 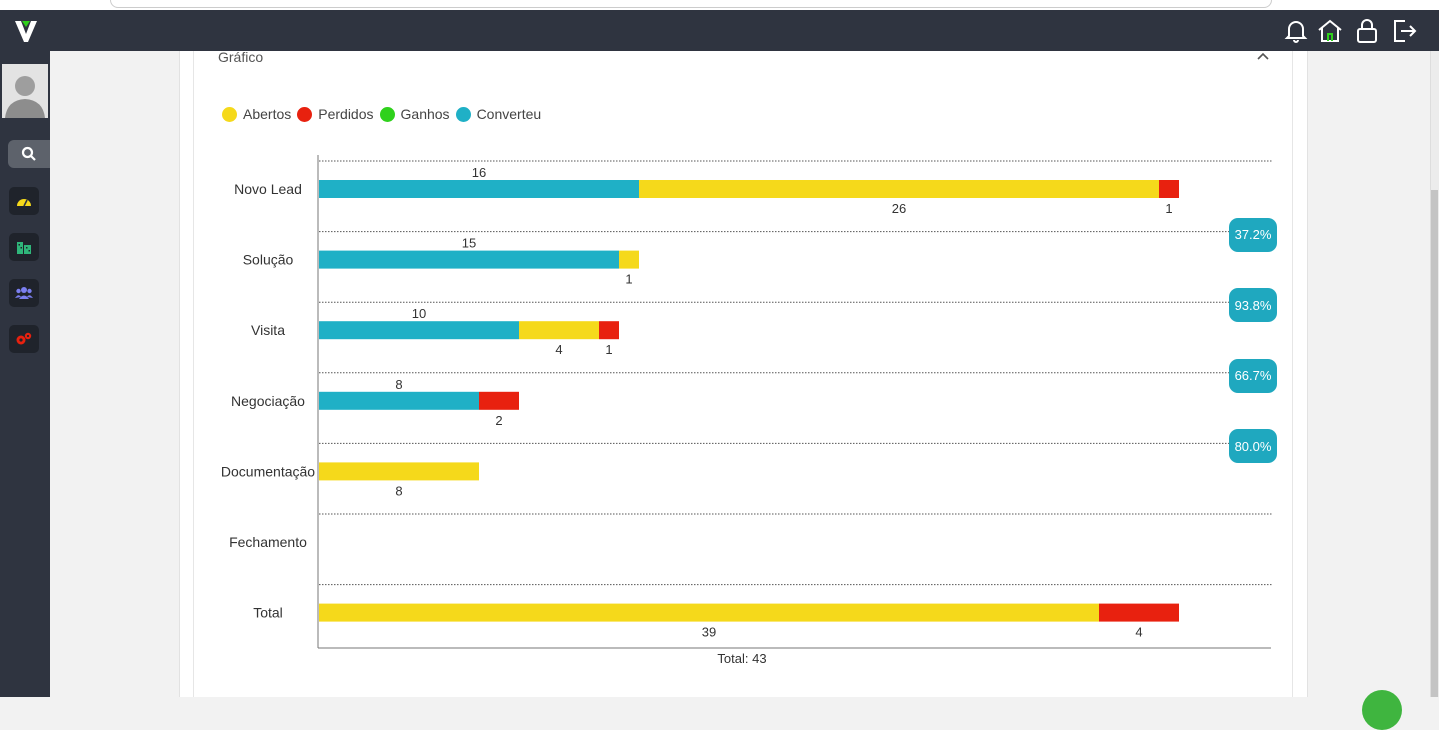 I want to click on conversion-rate-badge: 93.8%, so click(x=1253, y=305).